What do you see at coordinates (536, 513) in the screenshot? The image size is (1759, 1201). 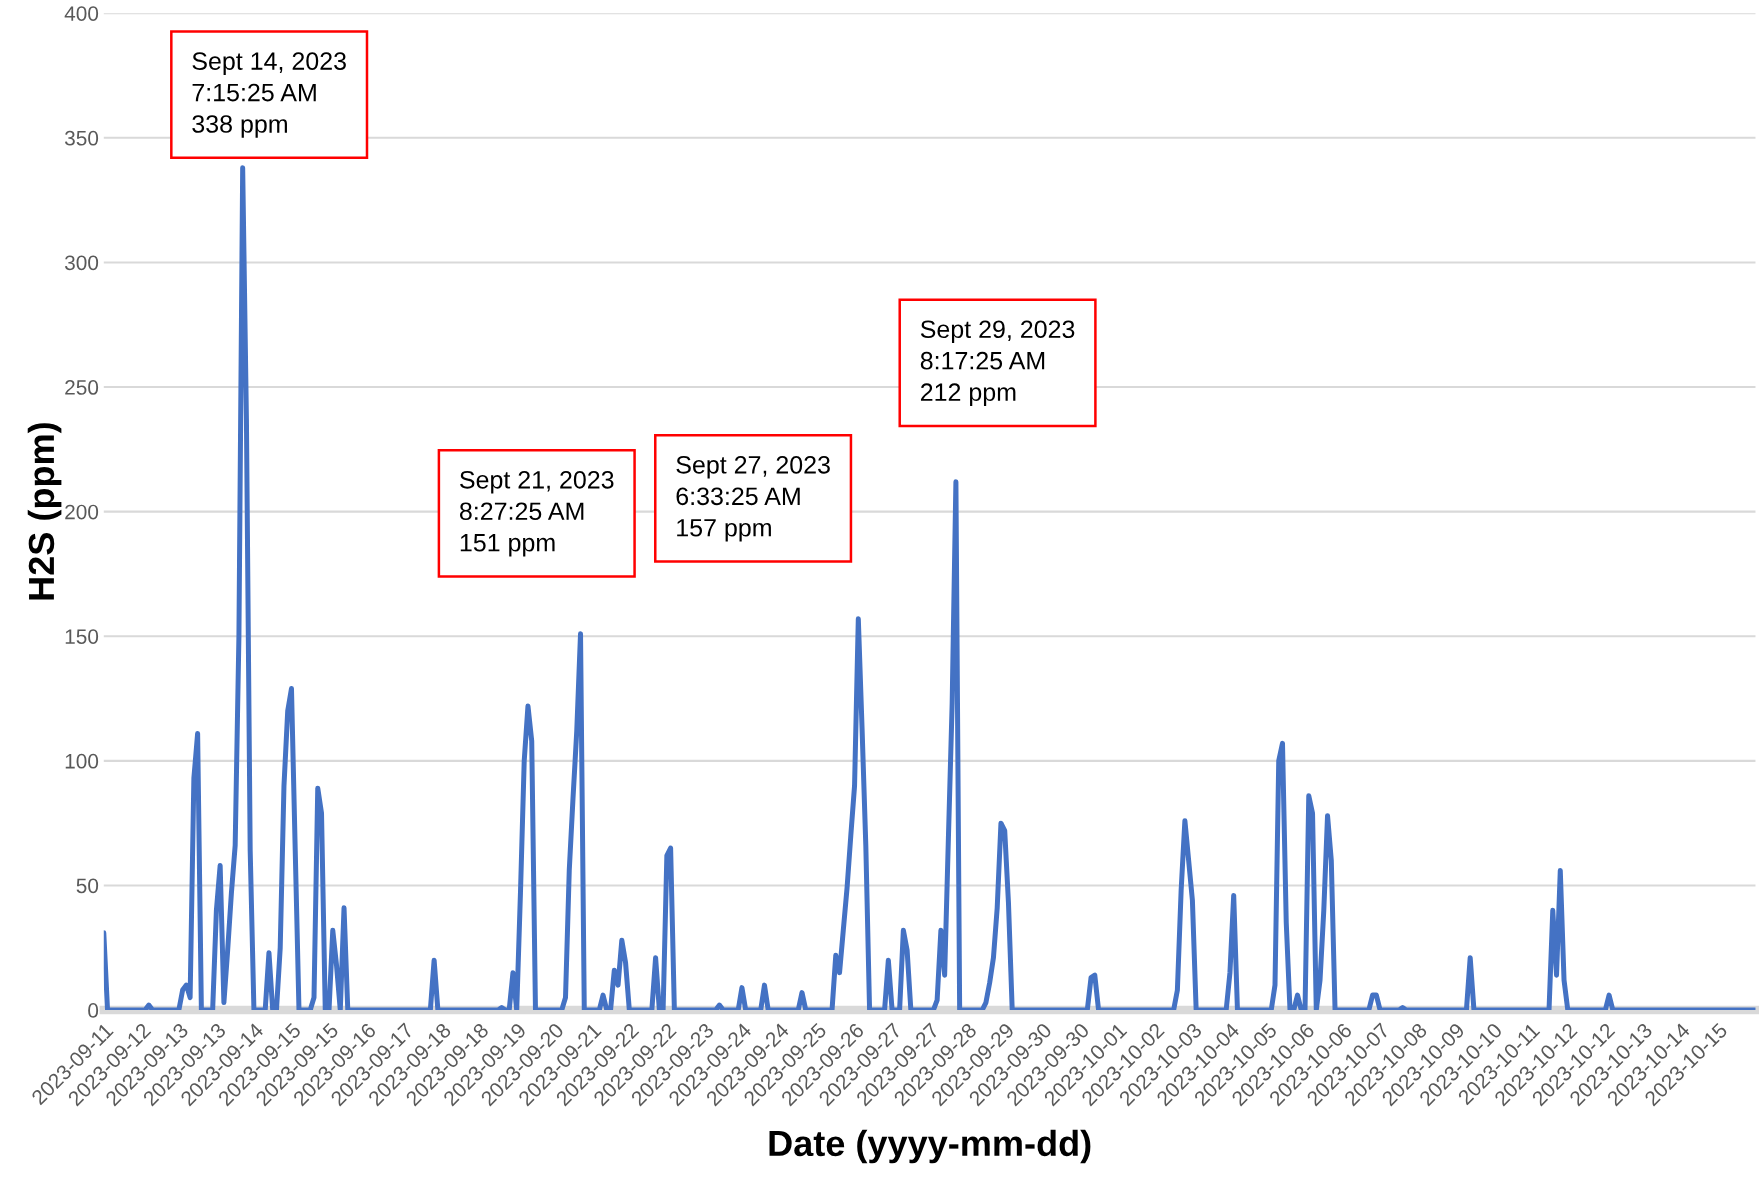 I see `annotation: Sept 21, 2023 8:27:25 AM 151 ppm` at bounding box center [536, 513].